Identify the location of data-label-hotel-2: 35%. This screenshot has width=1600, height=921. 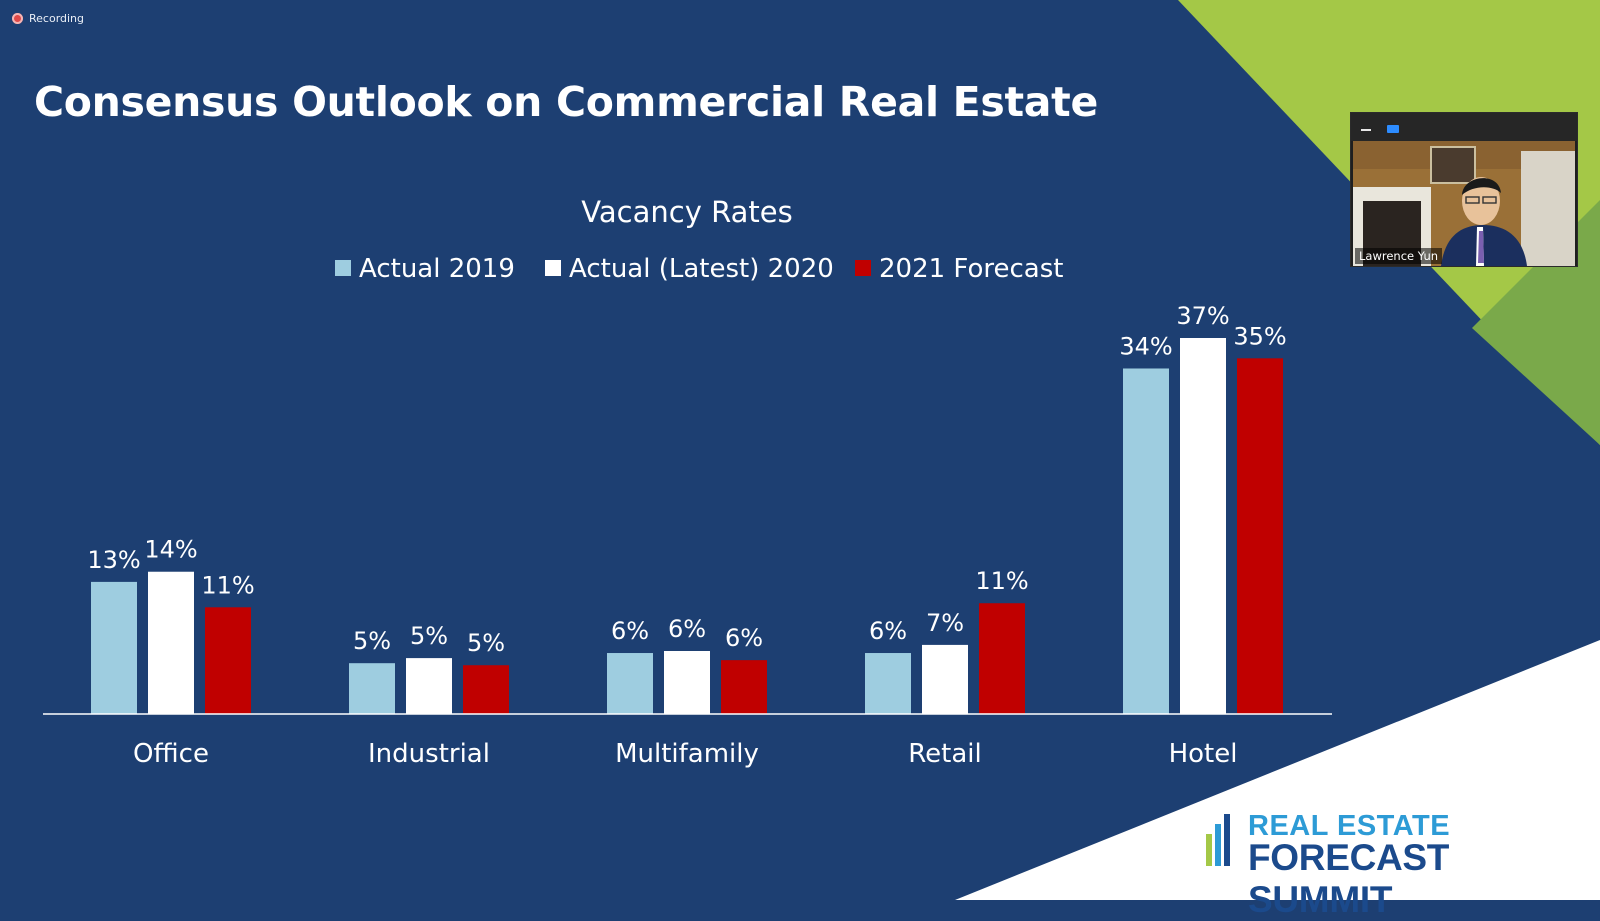
(1259, 336).